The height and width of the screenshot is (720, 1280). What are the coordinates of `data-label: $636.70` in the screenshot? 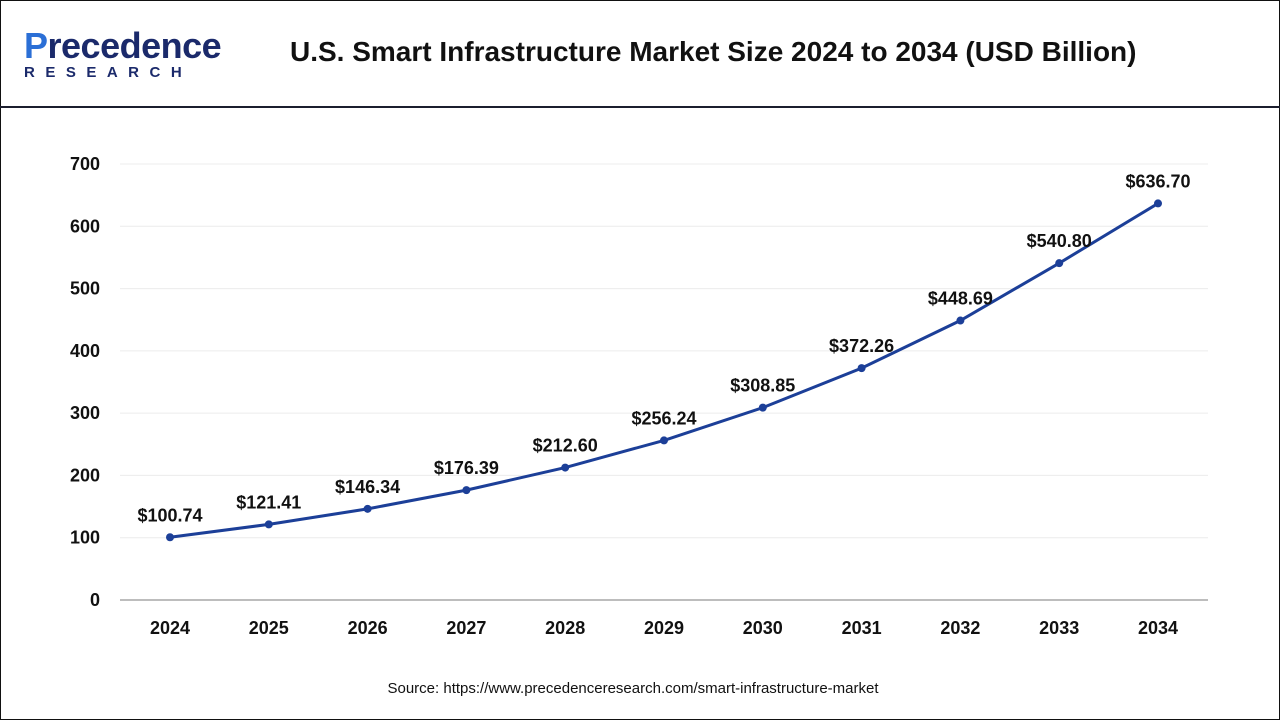 It's located at (1157, 181).